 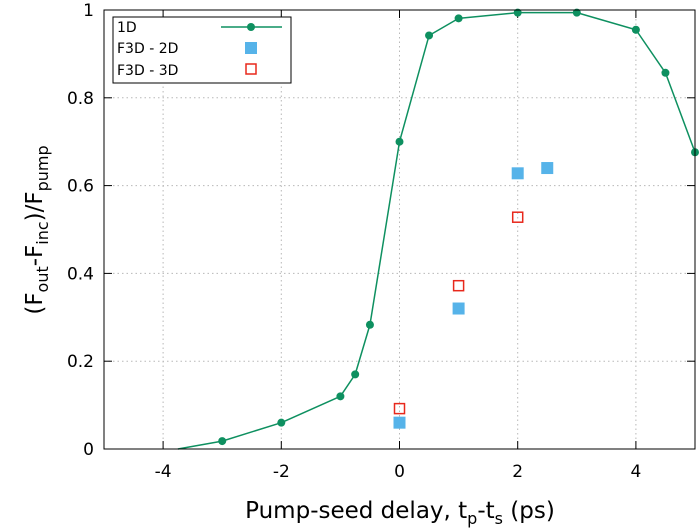 What do you see at coordinates (80, 99) in the screenshot?
I see `y-tick-label: 0.8` at bounding box center [80, 99].